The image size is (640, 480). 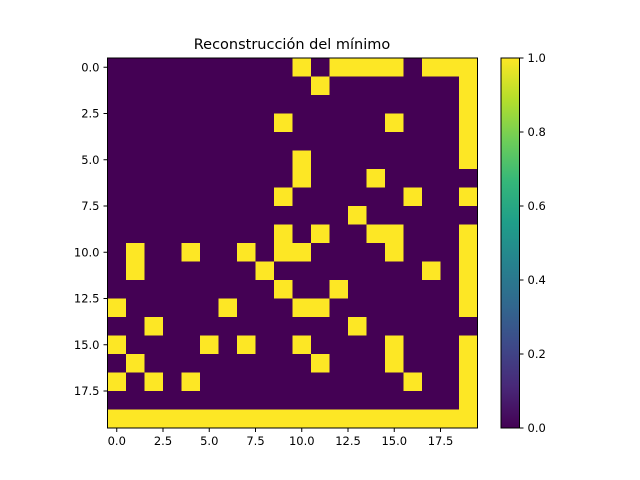 What do you see at coordinates (537, 206) in the screenshot?
I see `colorbar-tick-label: 0.6` at bounding box center [537, 206].